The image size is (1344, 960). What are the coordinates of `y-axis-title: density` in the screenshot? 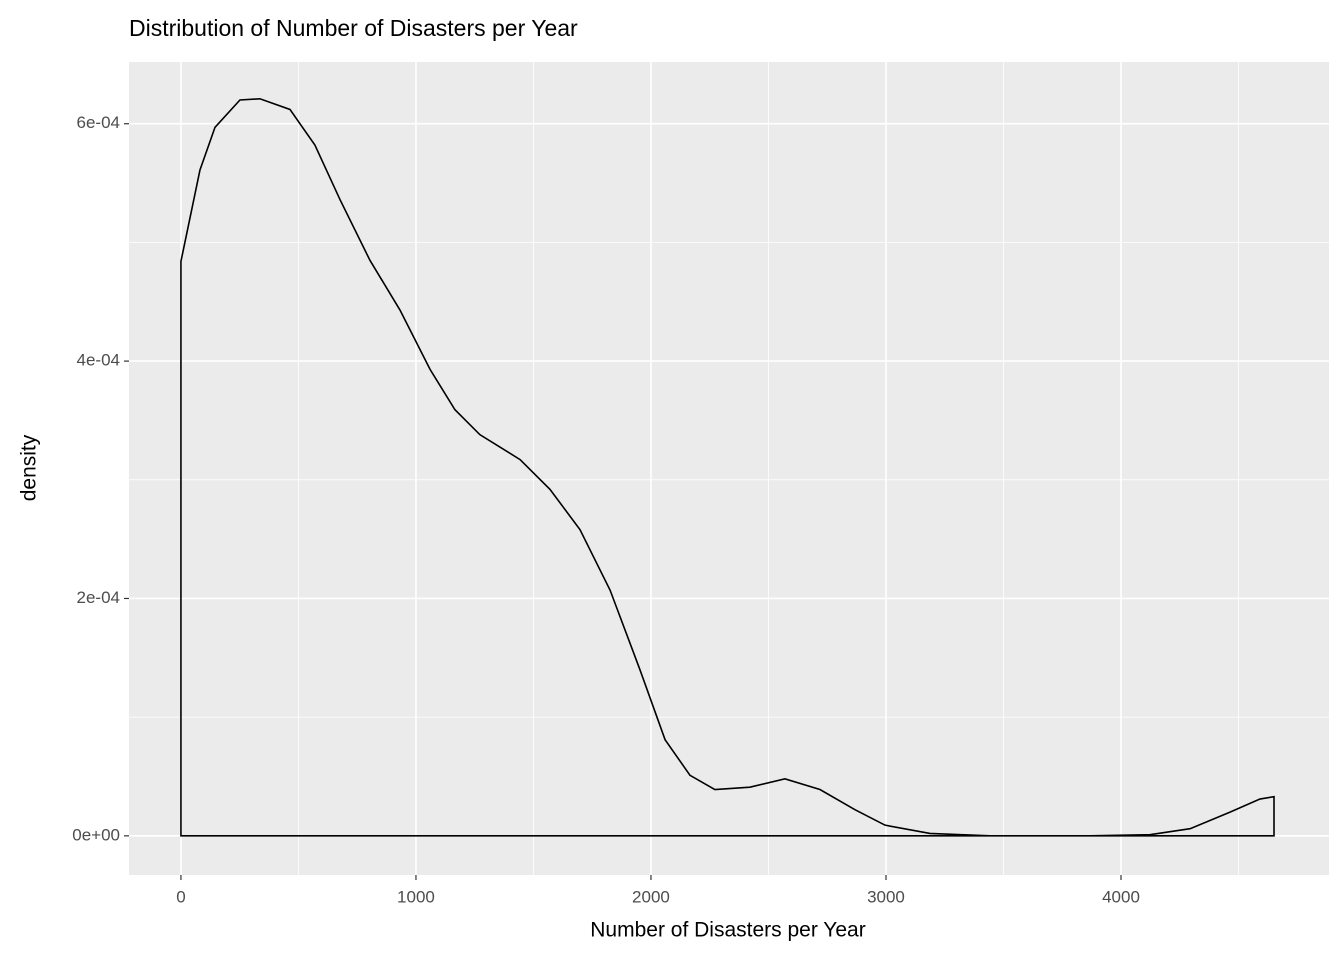 It's located at (29, 467).